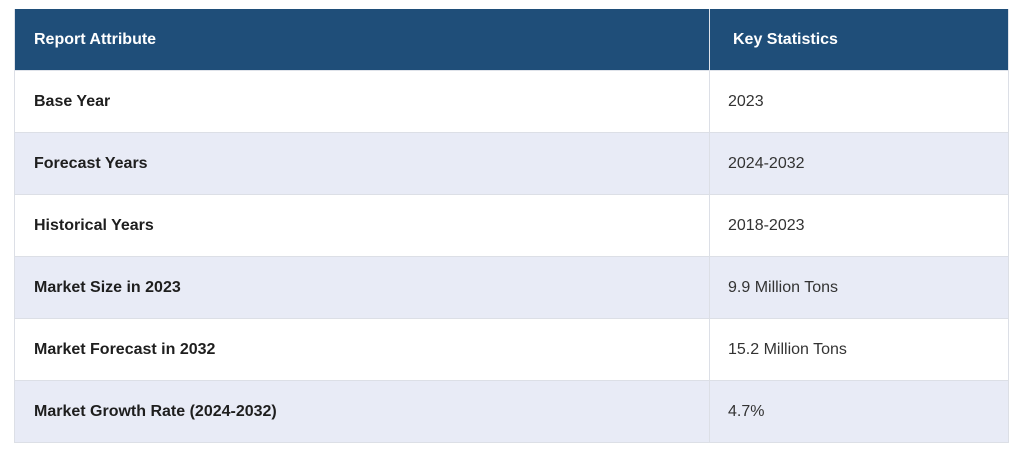 The height and width of the screenshot is (458, 1024). Describe the element at coordinates (859, 411) in the screenshot. I see `row-value: 4.7%` at that location.